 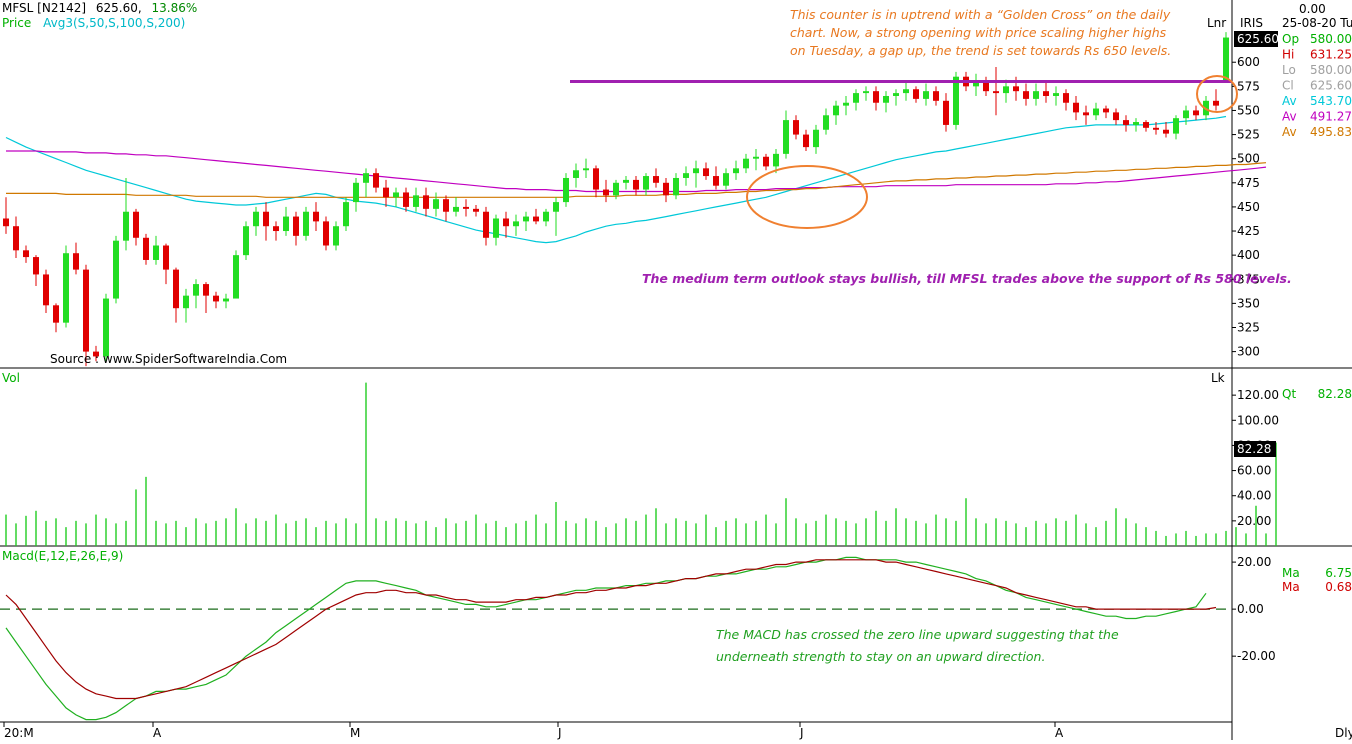 I want to click on volume-last-tag, so click(x=1255, y=449).